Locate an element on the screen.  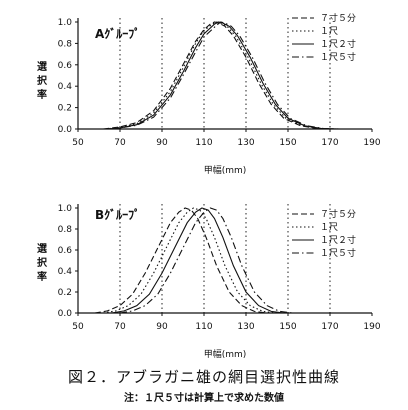
figure-note: 注：１尺５寸は計算上で求めた数値 is located at coordinates (204, 398).